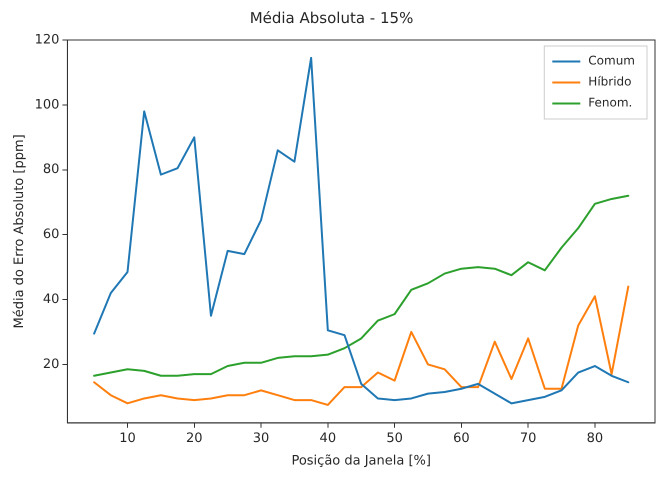 The height and width of the screenshot is (477, 657). Describe the element at coordinates (361, 461) in the screenshot. I see `x-axis-title: Posição da Janela [%]` at that location.